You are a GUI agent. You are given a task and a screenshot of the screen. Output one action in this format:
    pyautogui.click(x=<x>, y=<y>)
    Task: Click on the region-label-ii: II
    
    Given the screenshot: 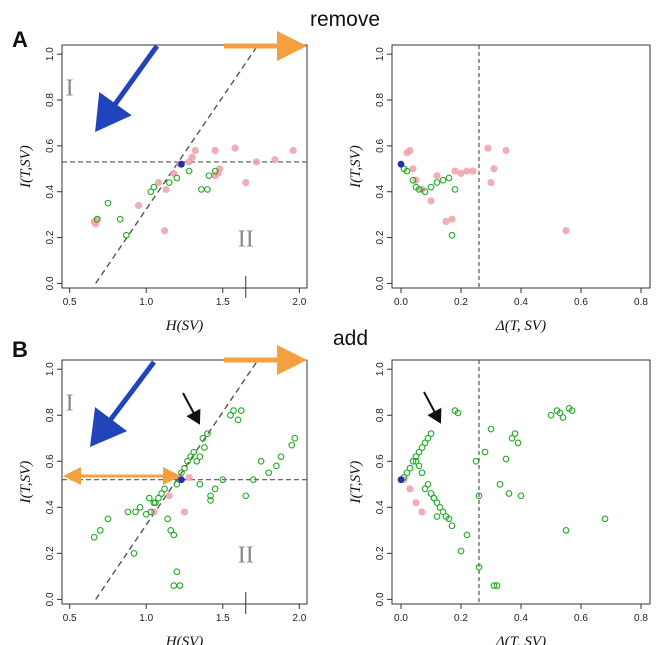 What is the action you would take?
    pyautogui.click(x=246, y=556)
    